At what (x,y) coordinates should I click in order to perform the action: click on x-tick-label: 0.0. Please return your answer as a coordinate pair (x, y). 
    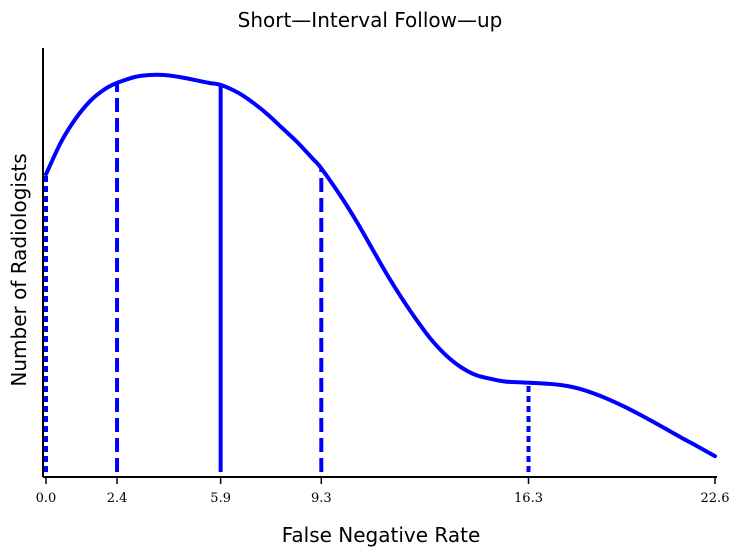
    Looking at the image, I should click on (46, 498).